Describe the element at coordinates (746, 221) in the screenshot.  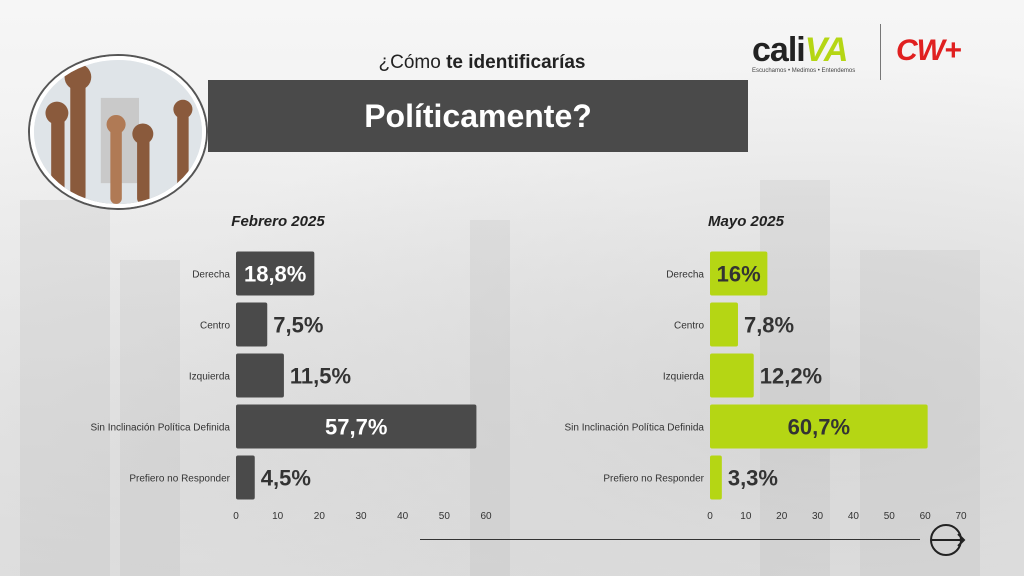
I see `chart-title: Mayo 2025` at that location.